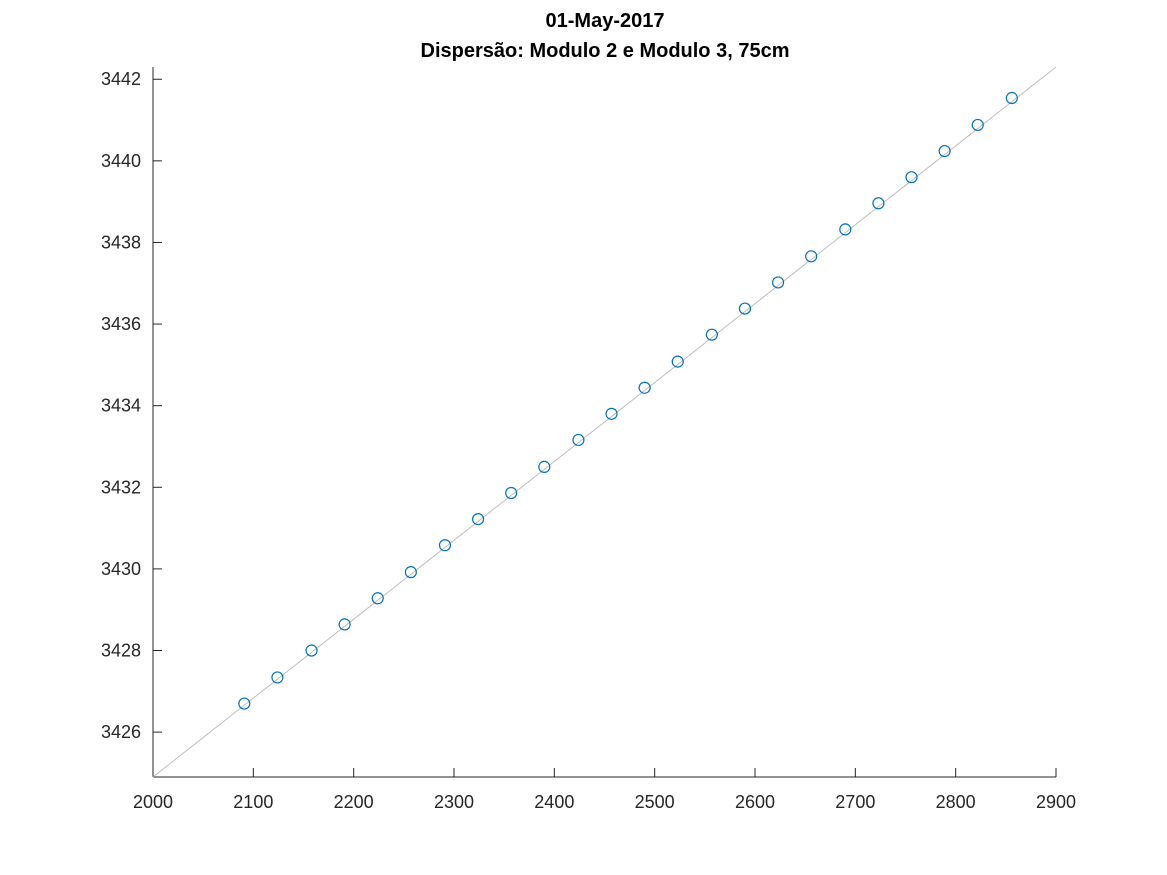  Describe the element at coordinates (855, 802) in the screenshot. I see `x-tick-label: 2700` at that location.